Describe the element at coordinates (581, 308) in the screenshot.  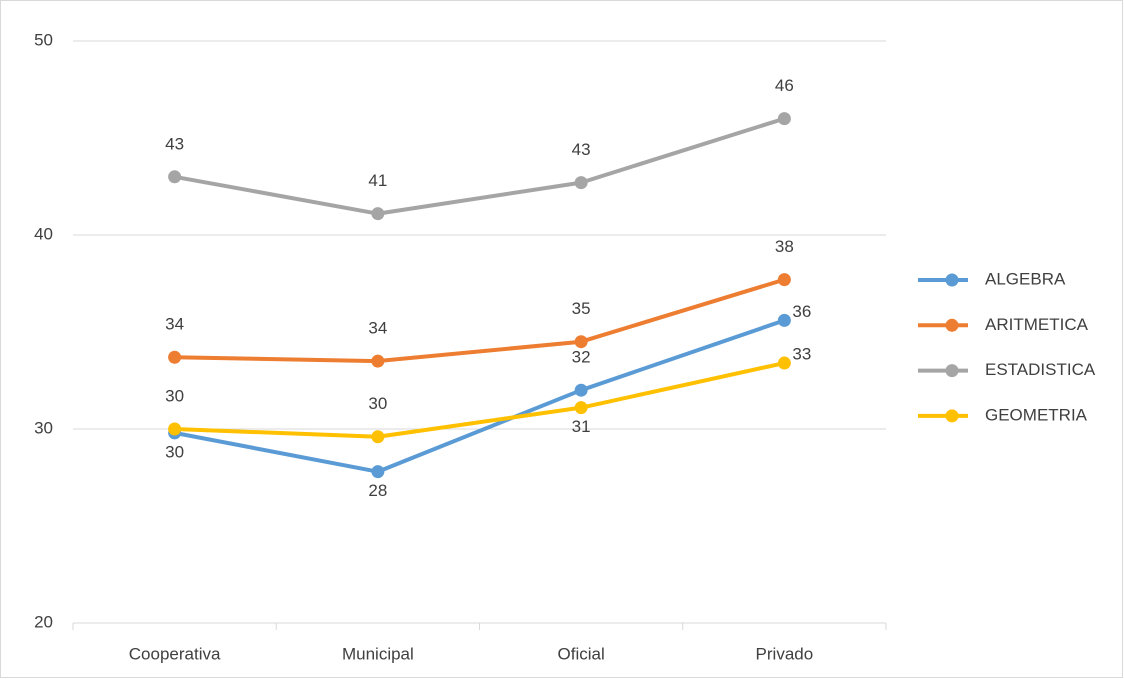
I see `data-label: 35` at that location.